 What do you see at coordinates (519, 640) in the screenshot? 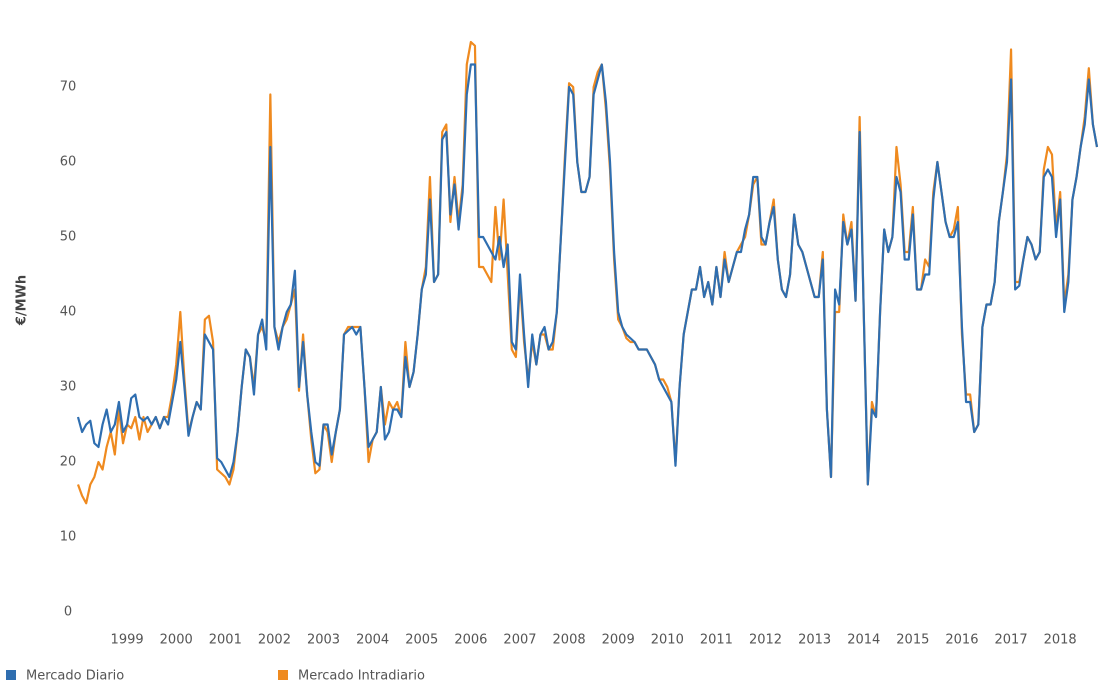
I see `x-tick-label: 2007` at bounding box center [519, 640].